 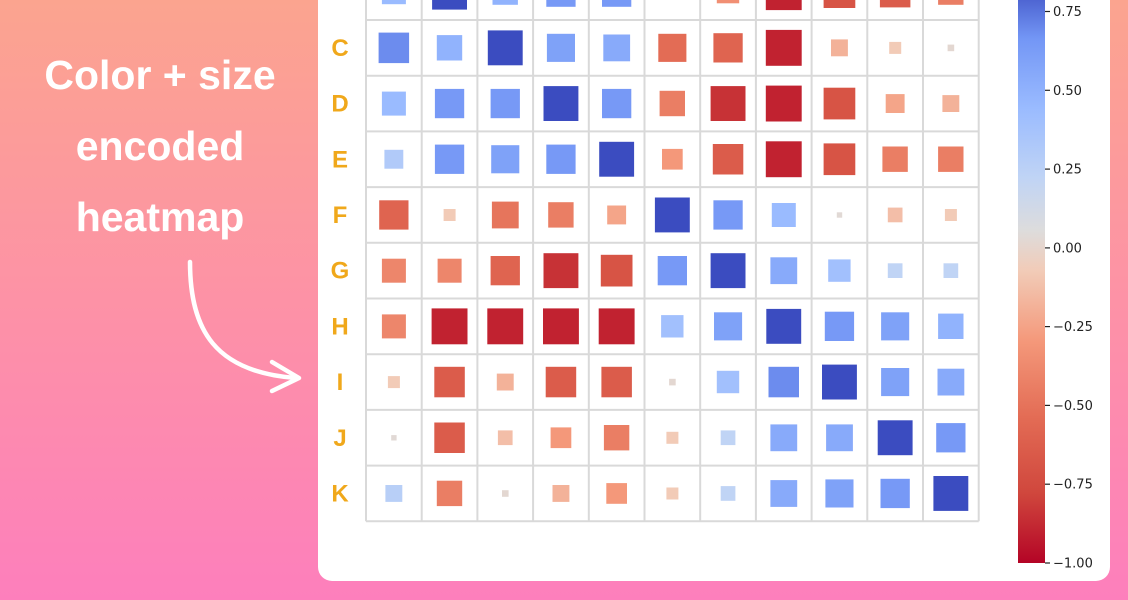 I want to click on row-label-f: F, so click(x=340, y=215).